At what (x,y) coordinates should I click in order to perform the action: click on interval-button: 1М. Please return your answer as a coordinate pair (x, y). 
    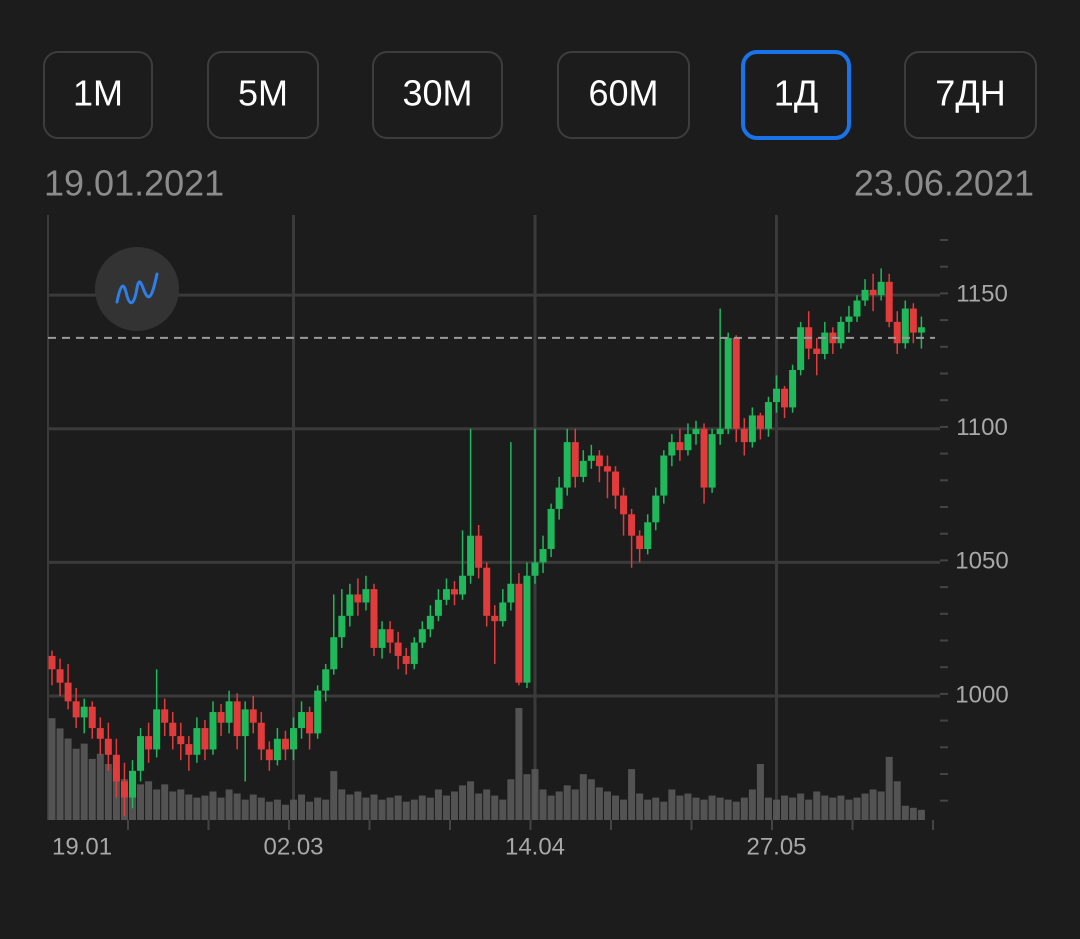
    Looking at the image, I should click on (98, 95).